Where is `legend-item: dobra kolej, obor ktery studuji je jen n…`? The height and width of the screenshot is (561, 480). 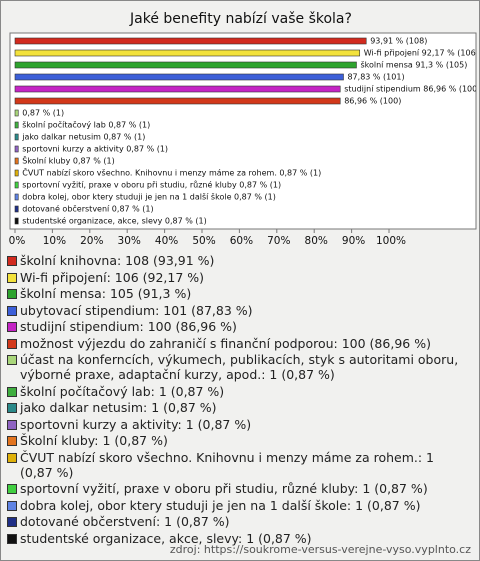 legend-item: dobra kolej, obor ktery studuji je jen n… is located at coordinates (238, 505).